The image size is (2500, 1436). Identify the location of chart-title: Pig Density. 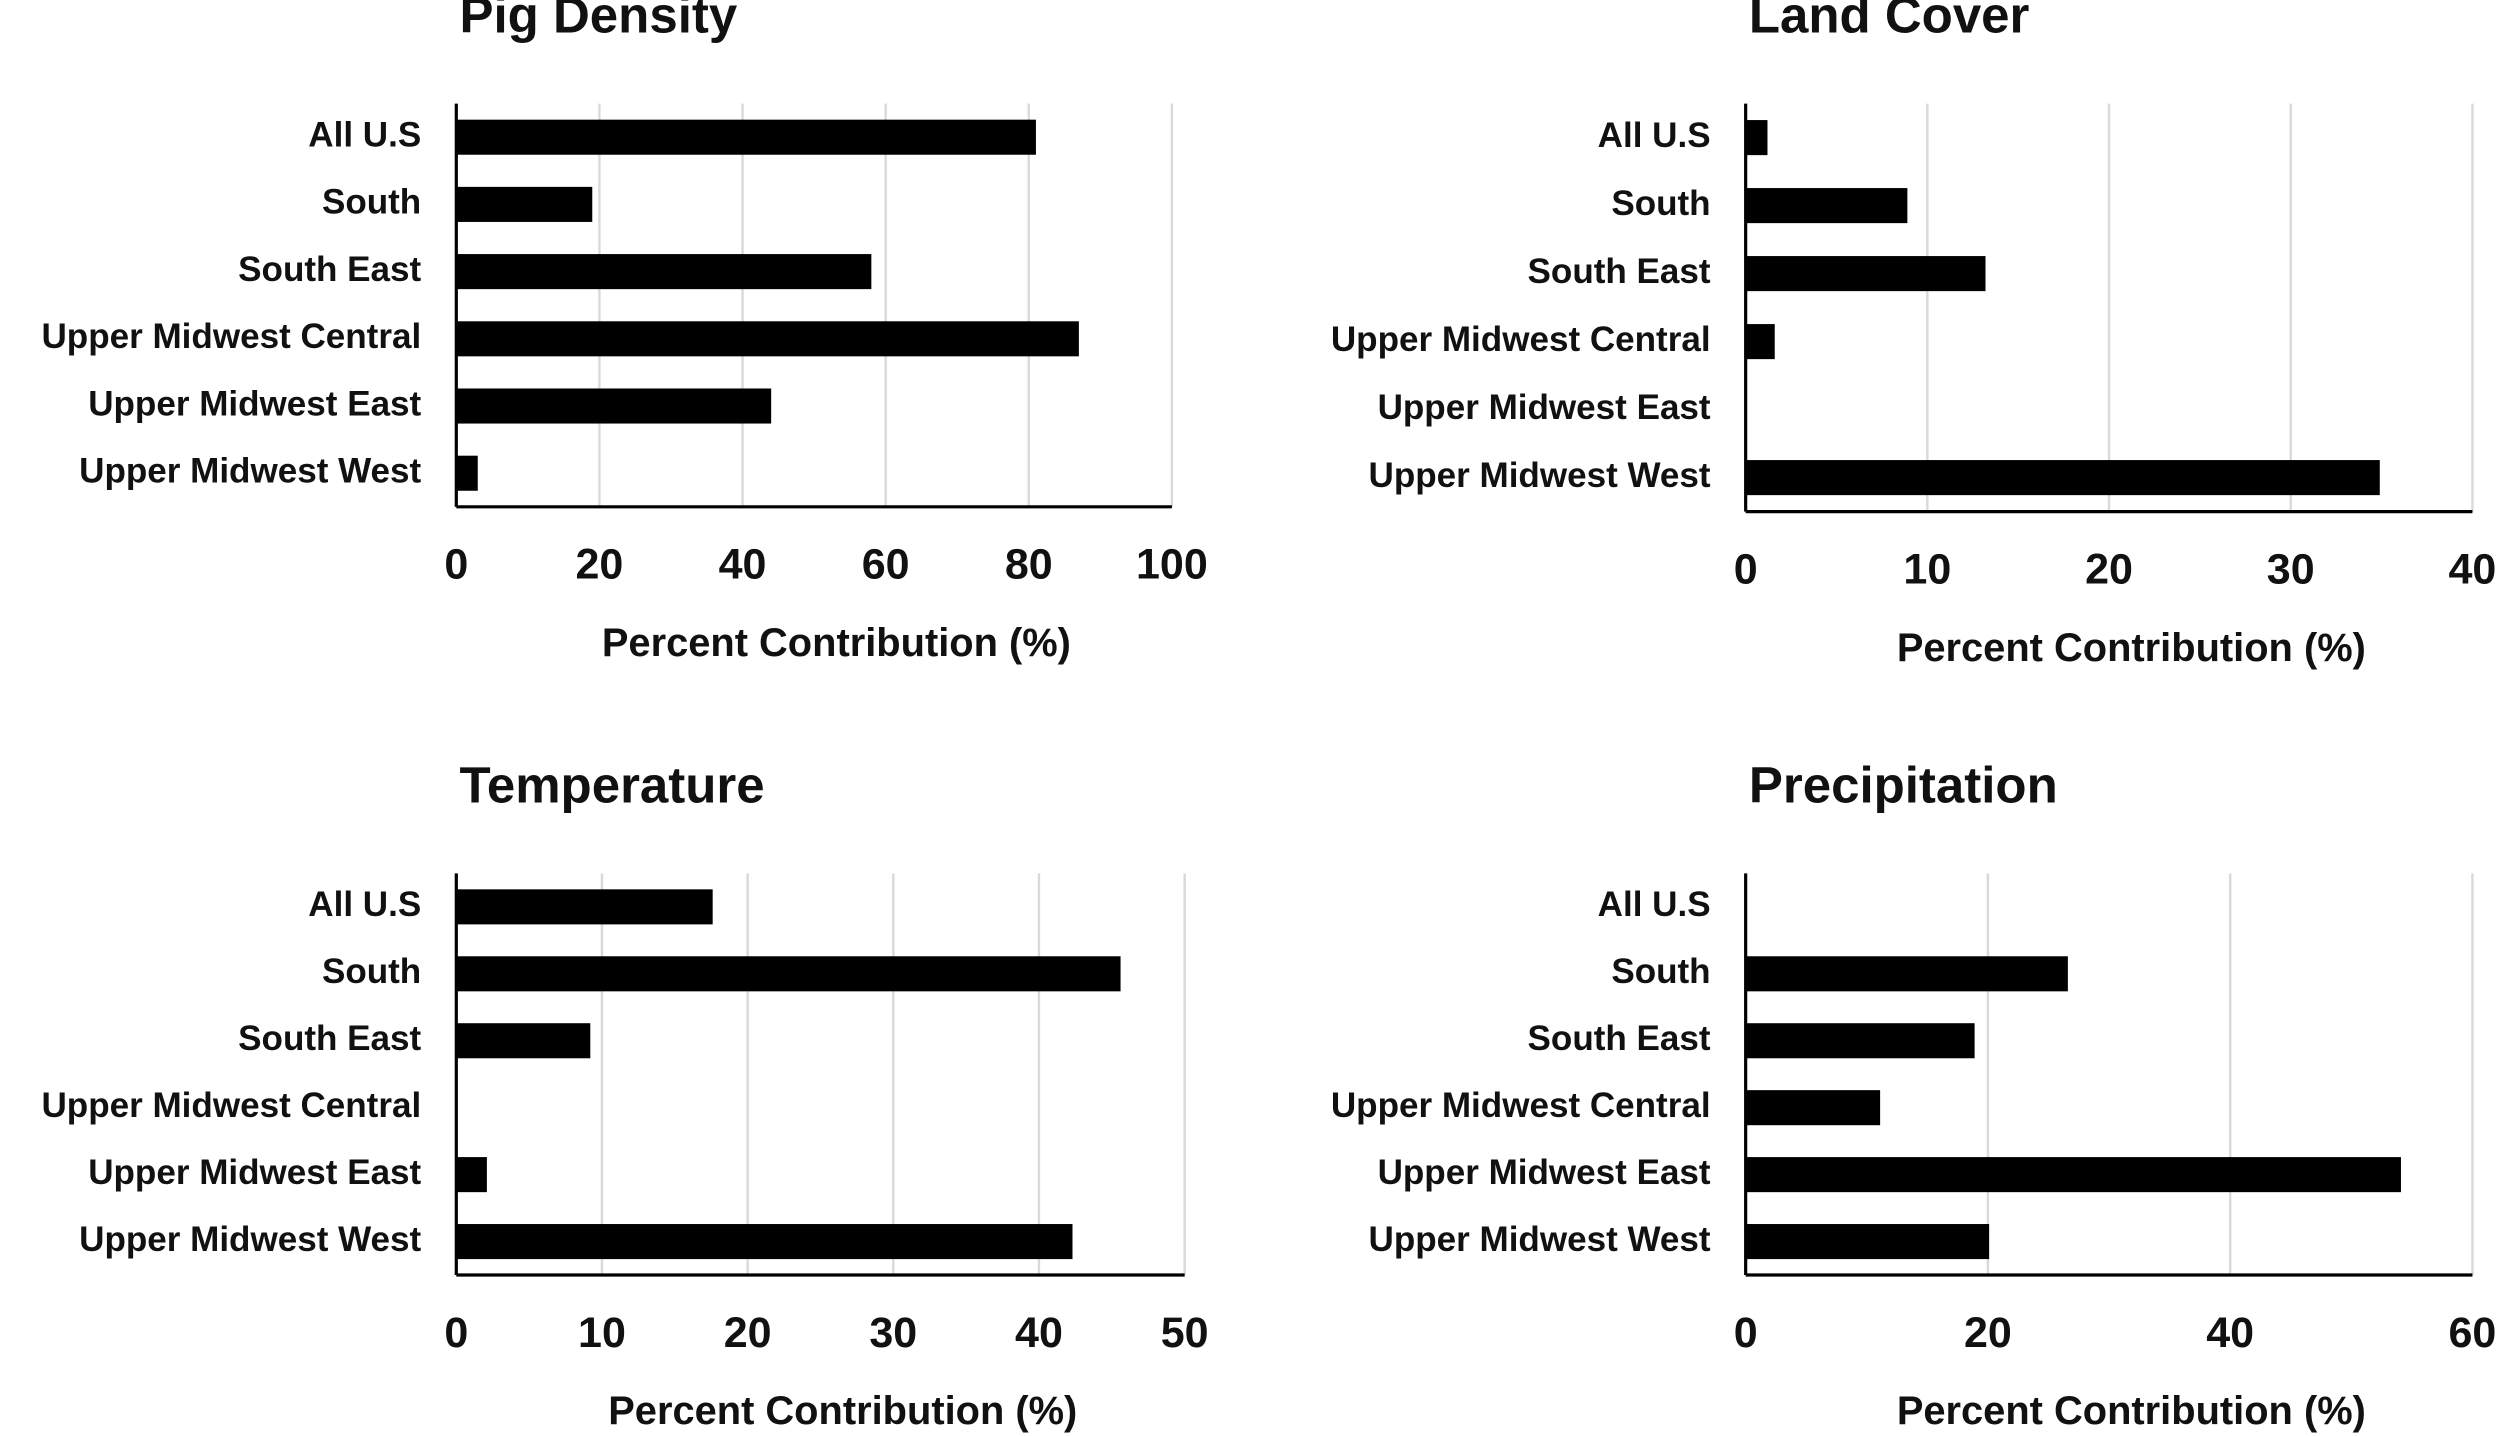
(598, 22).